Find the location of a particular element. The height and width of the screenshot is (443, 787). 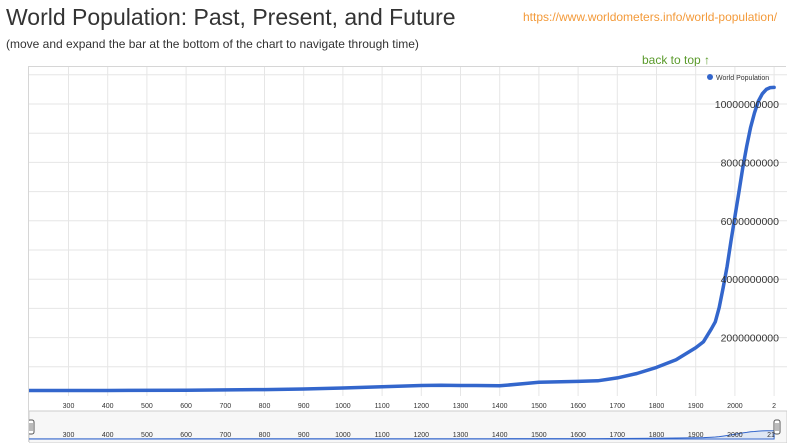

navigator-left-handle is located at coordinates (32, 427).